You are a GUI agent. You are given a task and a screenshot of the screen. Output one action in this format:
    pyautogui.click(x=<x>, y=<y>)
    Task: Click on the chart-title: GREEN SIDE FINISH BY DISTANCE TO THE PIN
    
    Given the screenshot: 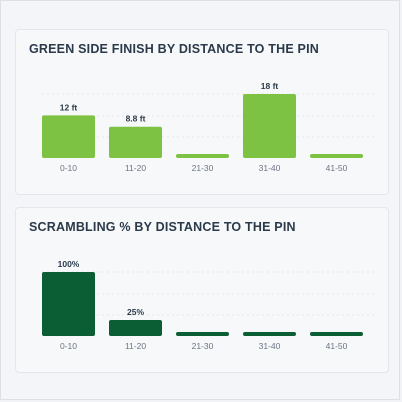 What is the action you would take?
    pyautogui.click(x=174, y=49)
    